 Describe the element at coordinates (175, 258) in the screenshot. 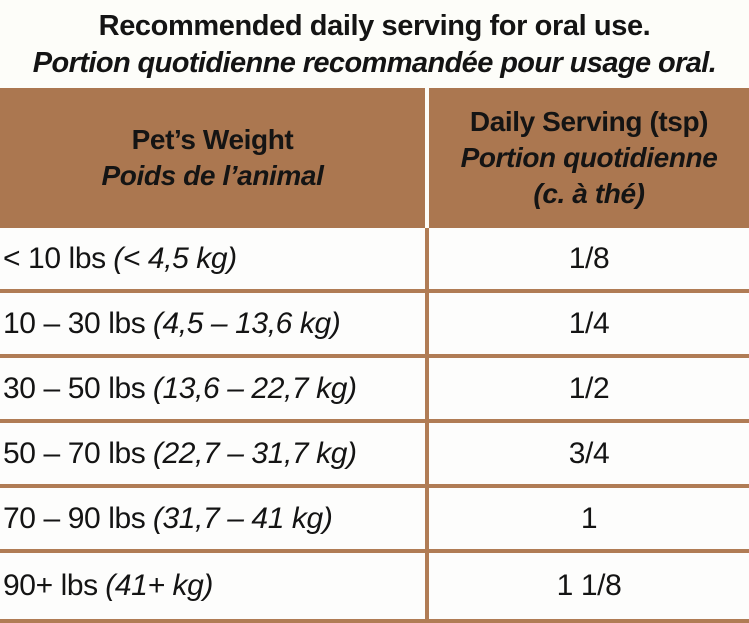

I see `weight-kg: (< 4,5 kg)` at that location.